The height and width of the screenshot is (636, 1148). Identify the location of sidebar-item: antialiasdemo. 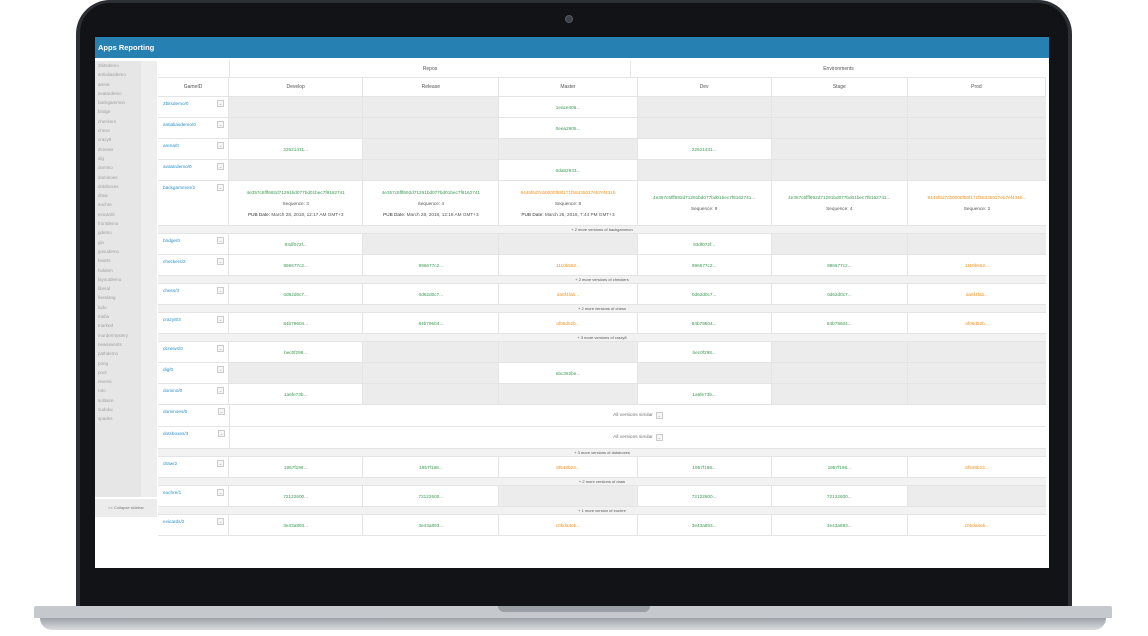
(112, 75).